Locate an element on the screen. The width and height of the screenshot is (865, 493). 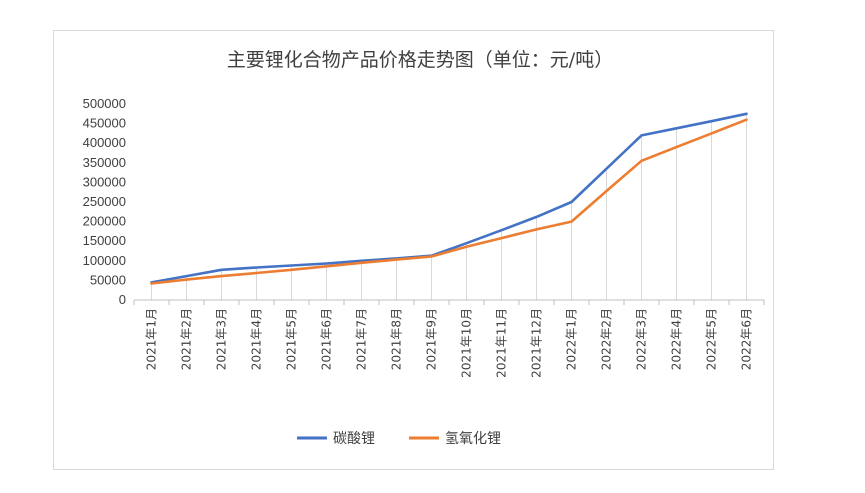
x-tick-label: 2021年5月 is located at coordinates (292, 339).